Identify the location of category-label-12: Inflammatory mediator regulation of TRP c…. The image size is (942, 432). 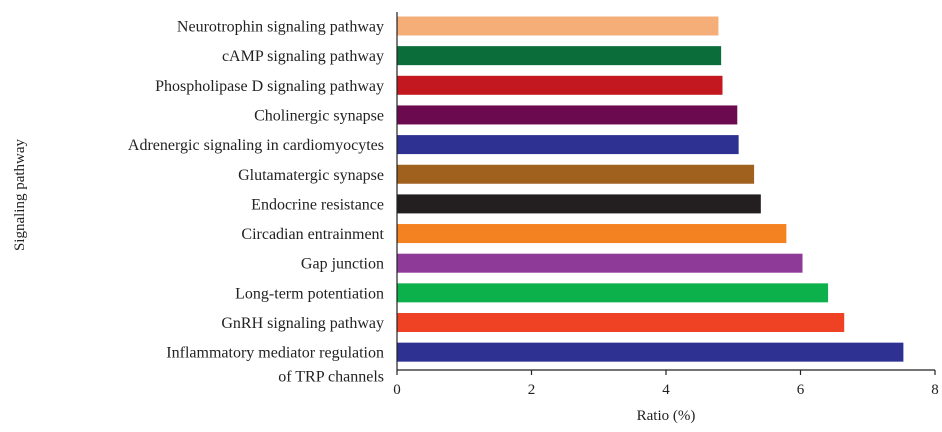
(275, 365).